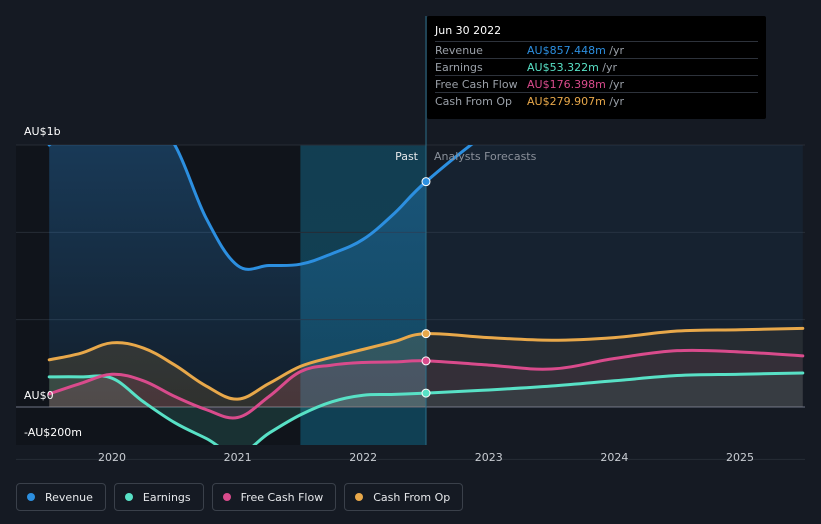 This screenshot has width=821, height=524. Describe the element at coordinates (426, 457) in the screenshot. I see `x-axis-labels: 2020 2021 2022 2023 2024 2025` at that location.